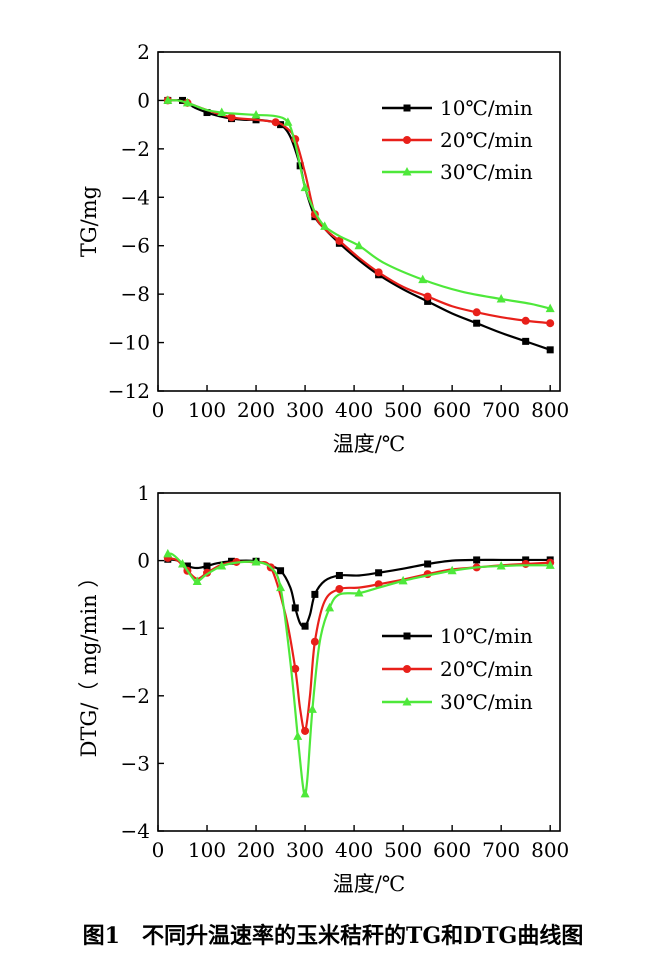 Image resolution: width=666 pixels, height=979 pixels. I want to click on dtg-legend: 10℃/min 20℃/min 30℃/min, so click(457, 669).